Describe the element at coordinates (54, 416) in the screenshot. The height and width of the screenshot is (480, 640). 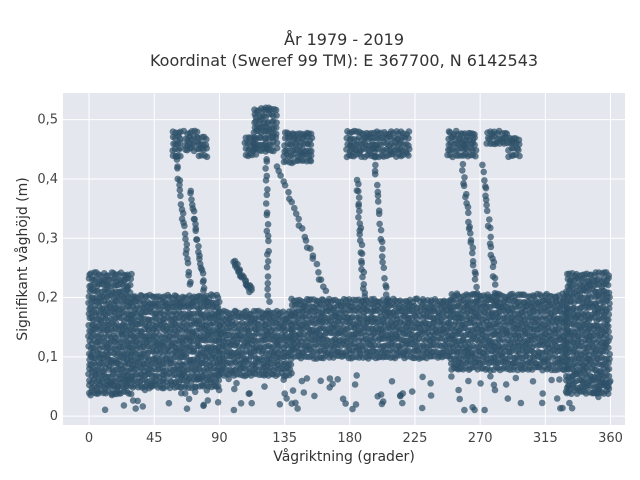
I see `y-tick-label: 0` at that location.